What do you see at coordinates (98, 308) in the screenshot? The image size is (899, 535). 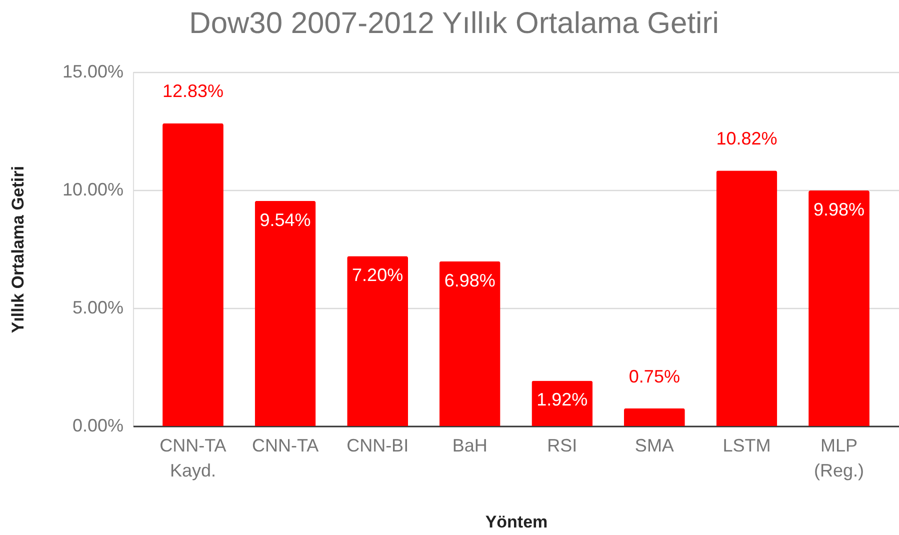 I see `y-tick-label: 5.00%` at bounding box center [98, 308].